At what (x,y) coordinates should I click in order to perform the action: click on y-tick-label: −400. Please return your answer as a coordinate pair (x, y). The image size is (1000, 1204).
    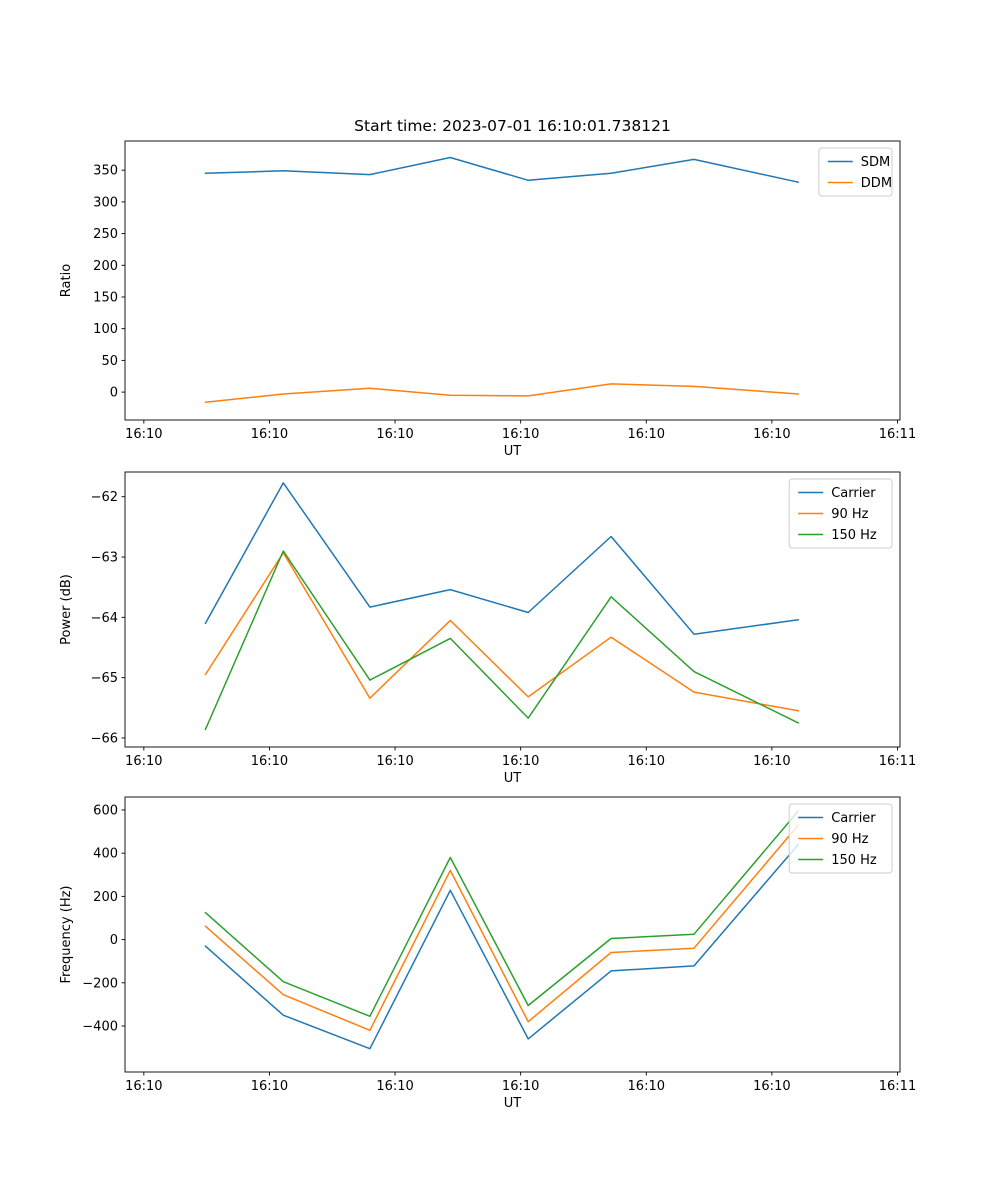
    Looking at the image, I should click on (100, 1026).